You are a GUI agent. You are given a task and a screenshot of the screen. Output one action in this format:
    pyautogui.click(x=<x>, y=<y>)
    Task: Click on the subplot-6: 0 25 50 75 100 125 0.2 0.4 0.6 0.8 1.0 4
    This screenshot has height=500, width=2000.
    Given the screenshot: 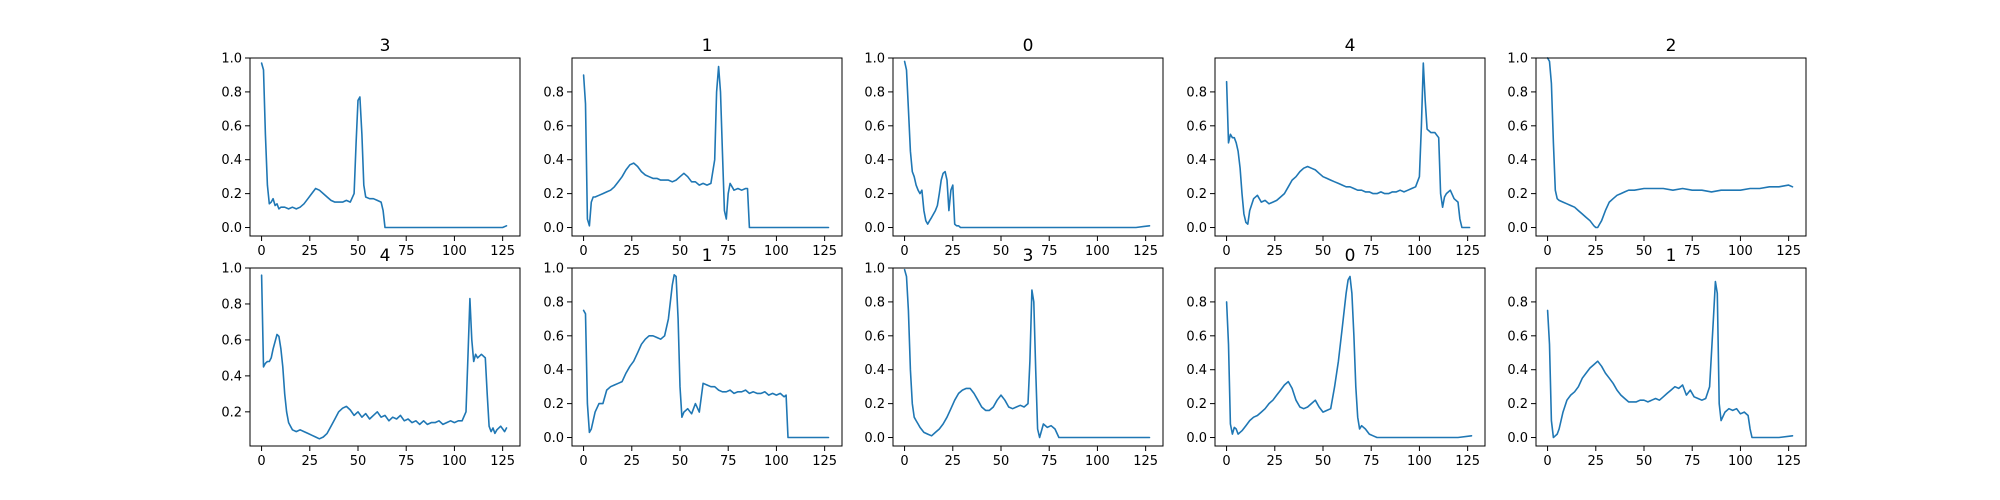 What is the action you would take?
    pyautogui.click(x=371, y=357)
    